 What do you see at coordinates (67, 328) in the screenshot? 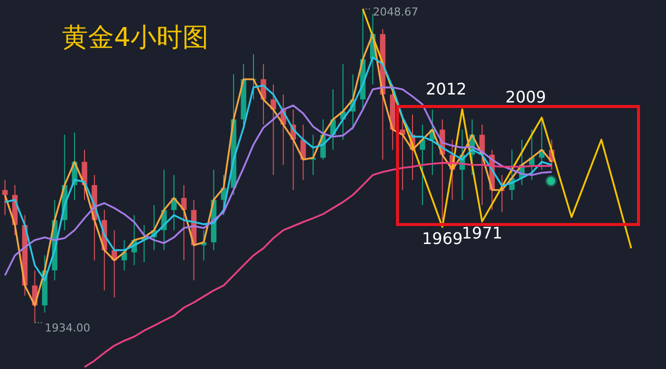
I see `text: 1934.00` at bounding box center [67, 328].